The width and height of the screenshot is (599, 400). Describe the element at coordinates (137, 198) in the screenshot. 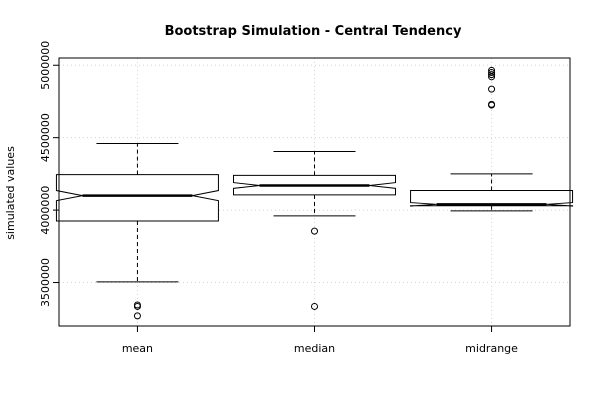

I see `box-body-mean` at that location.